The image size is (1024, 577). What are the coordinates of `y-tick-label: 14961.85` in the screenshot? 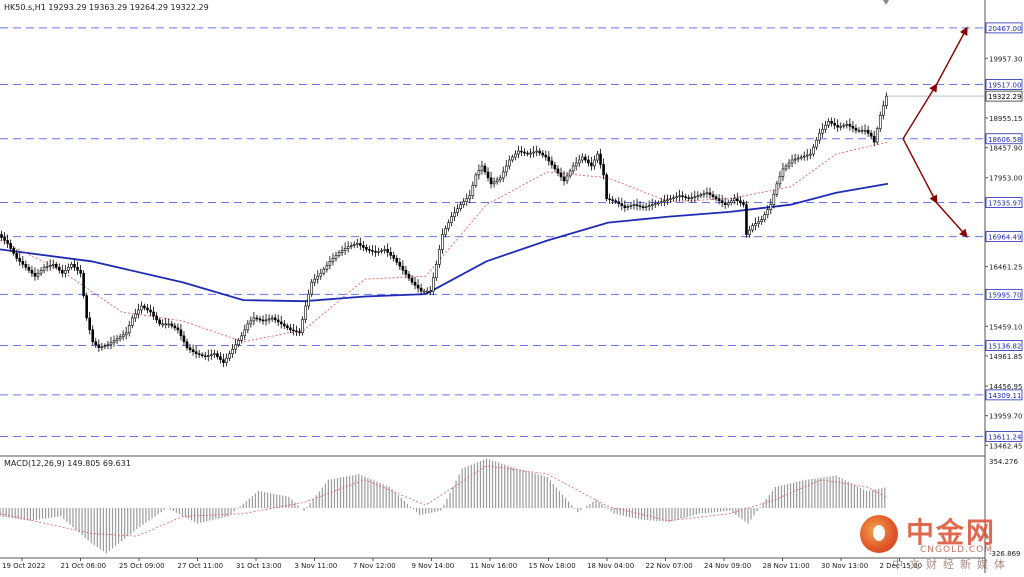 It's located at (1005, 357).